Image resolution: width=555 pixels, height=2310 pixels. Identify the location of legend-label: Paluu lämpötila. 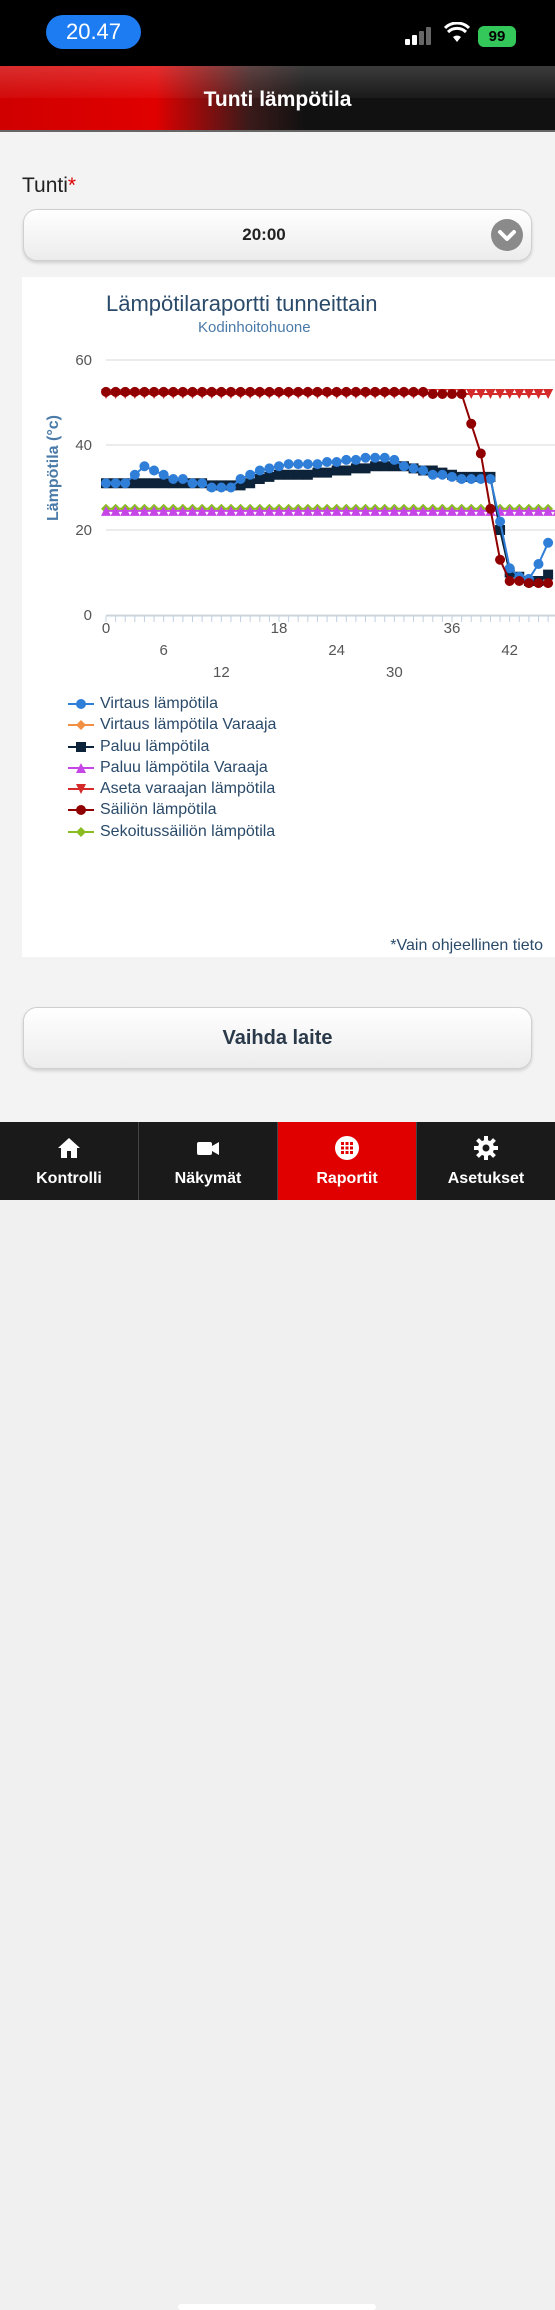
(155, 746).